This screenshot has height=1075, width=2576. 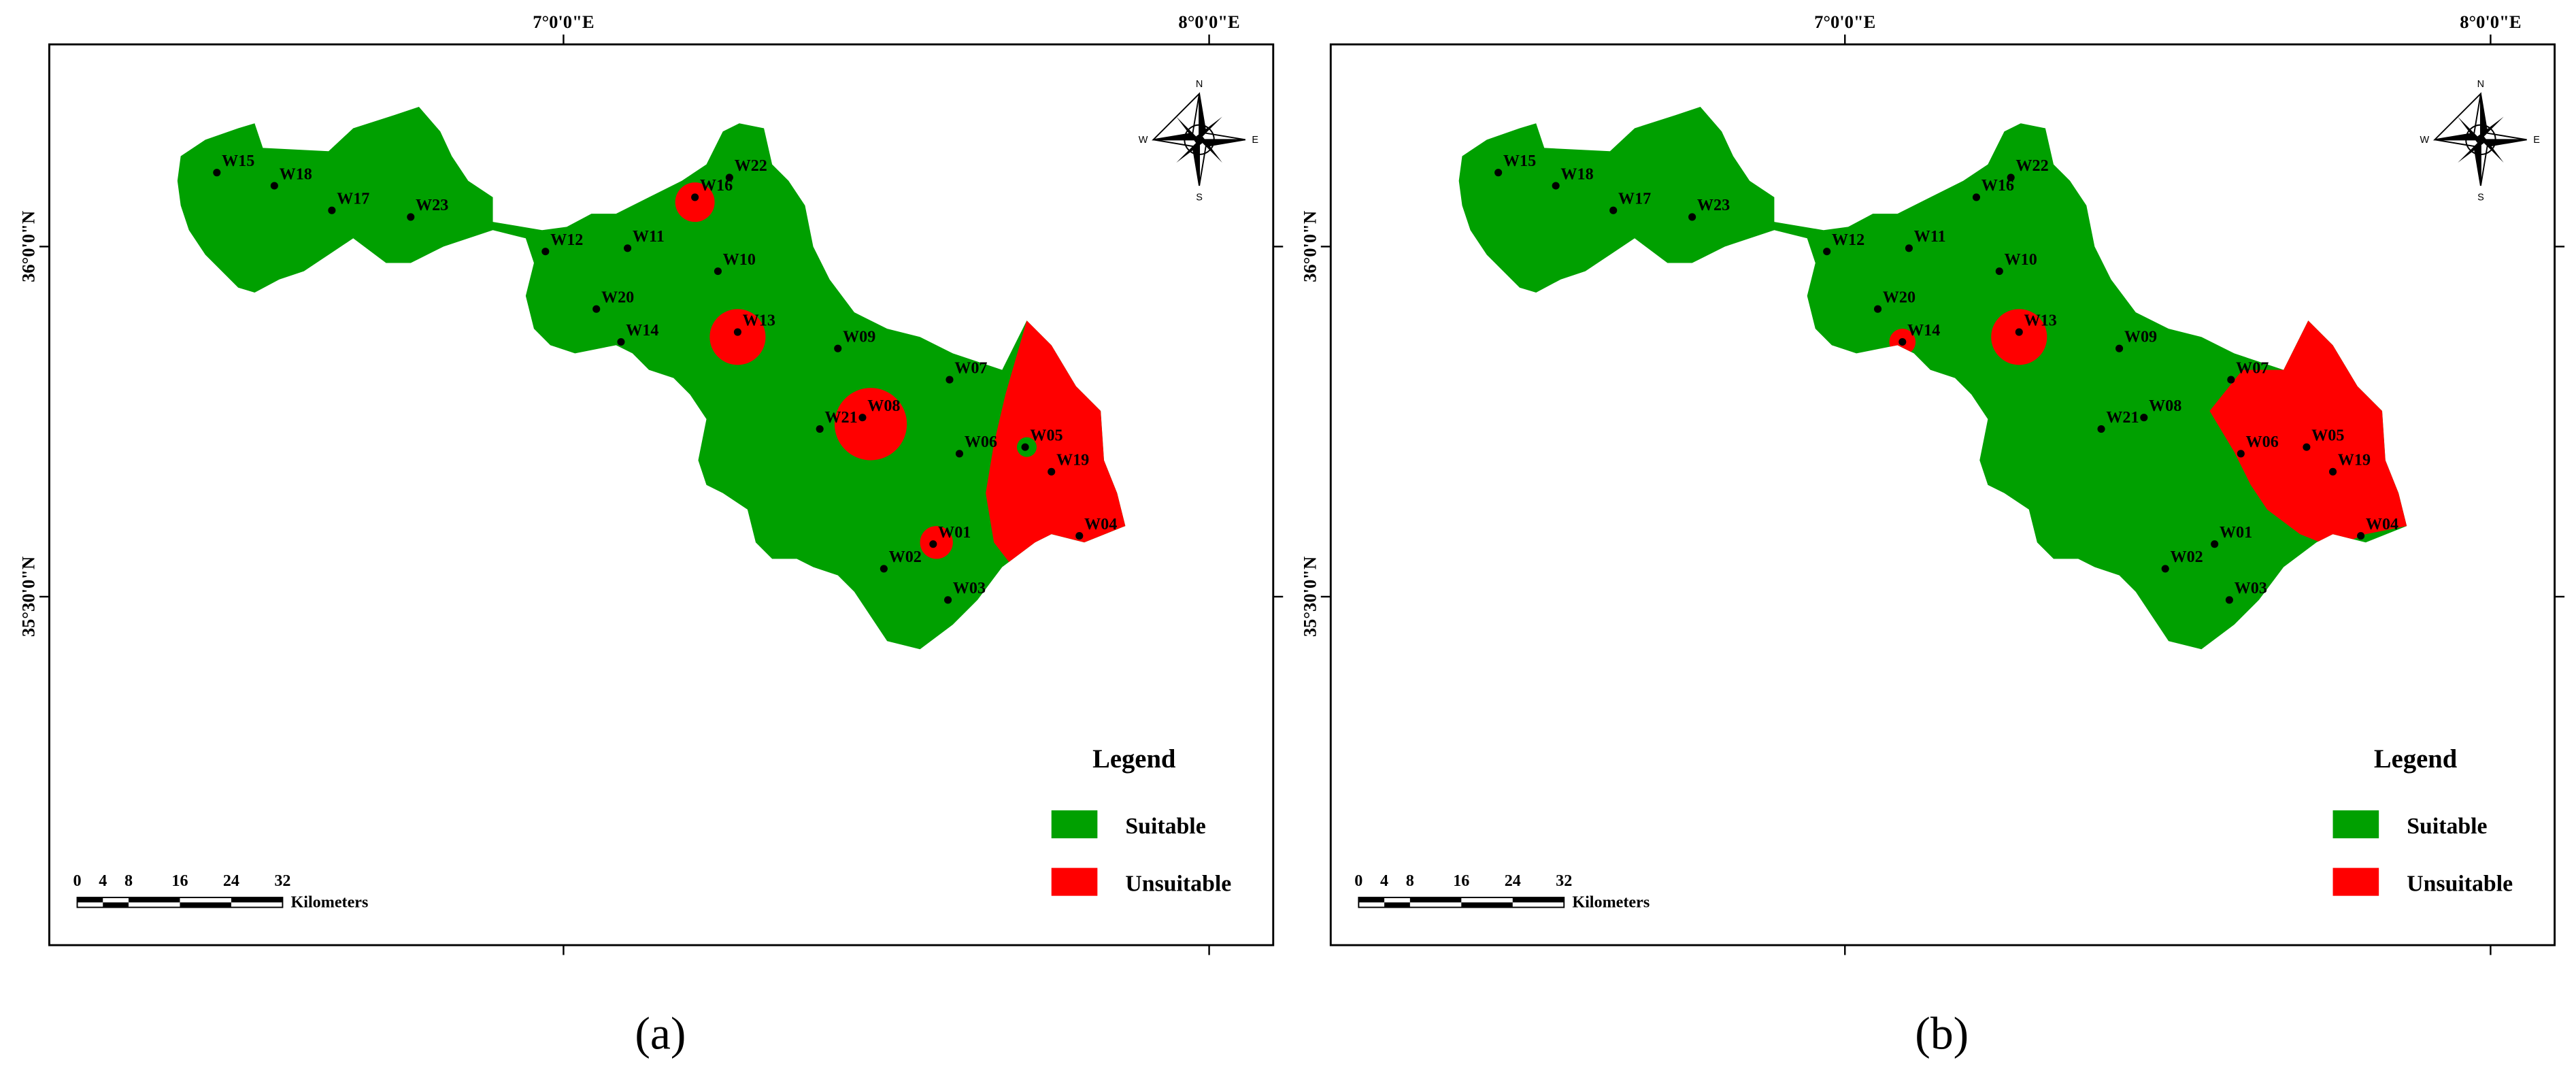 I want to click on well-label: W19, so click(x=1072, y=460).